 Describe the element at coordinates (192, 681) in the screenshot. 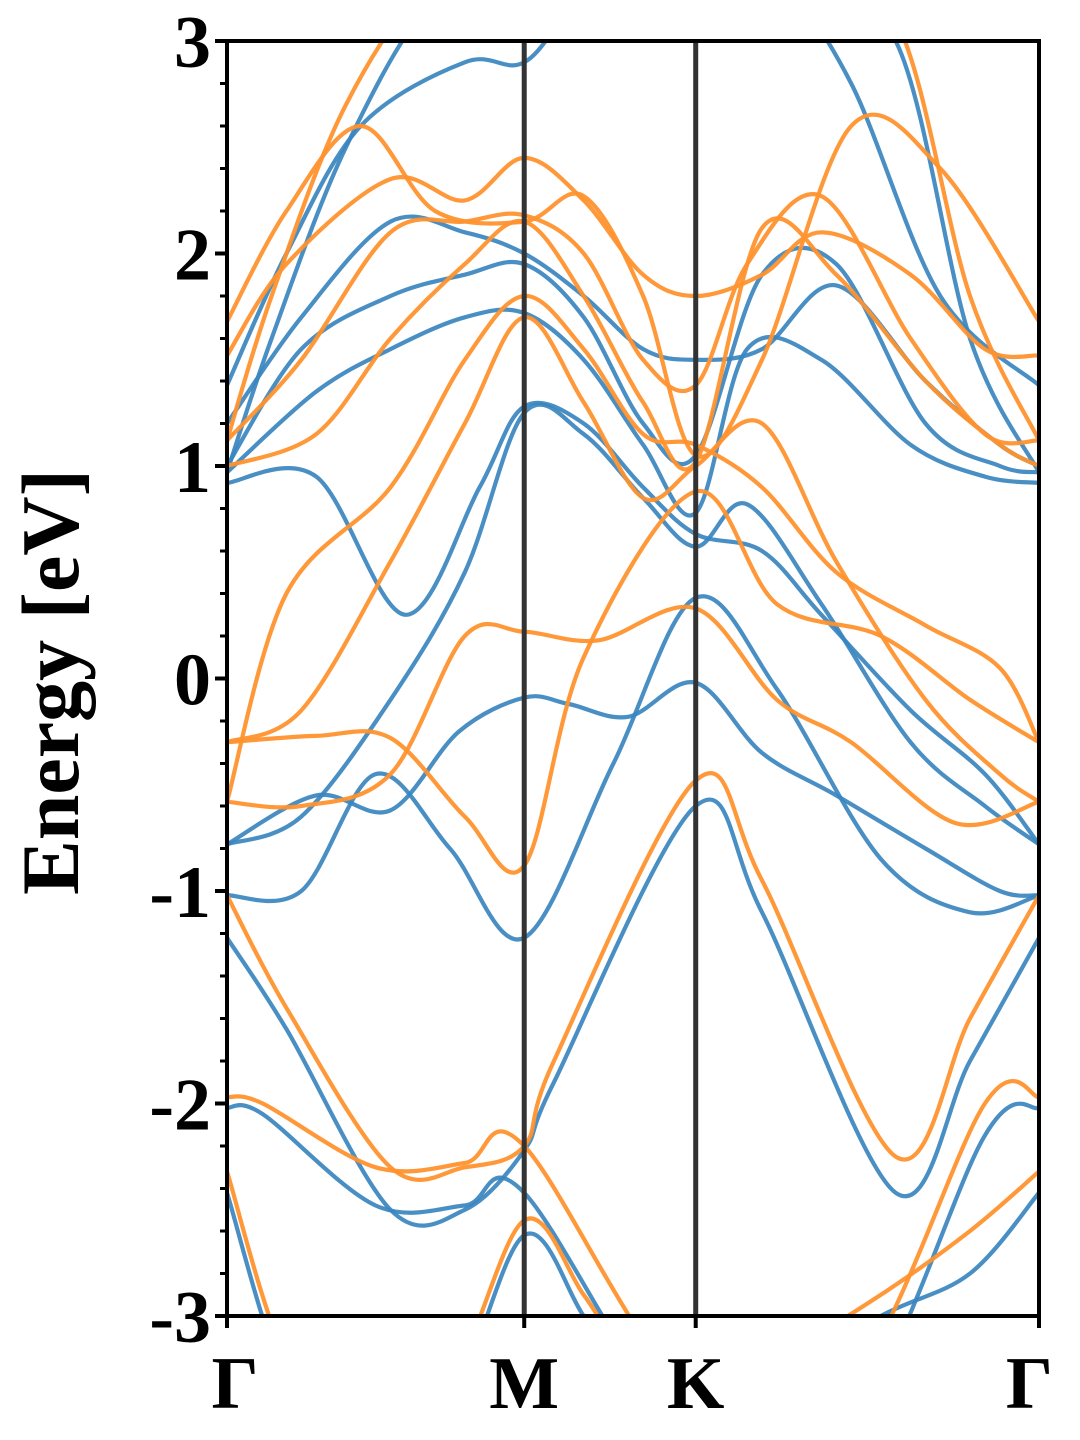

I see `y-tick-label: 0` at that location.